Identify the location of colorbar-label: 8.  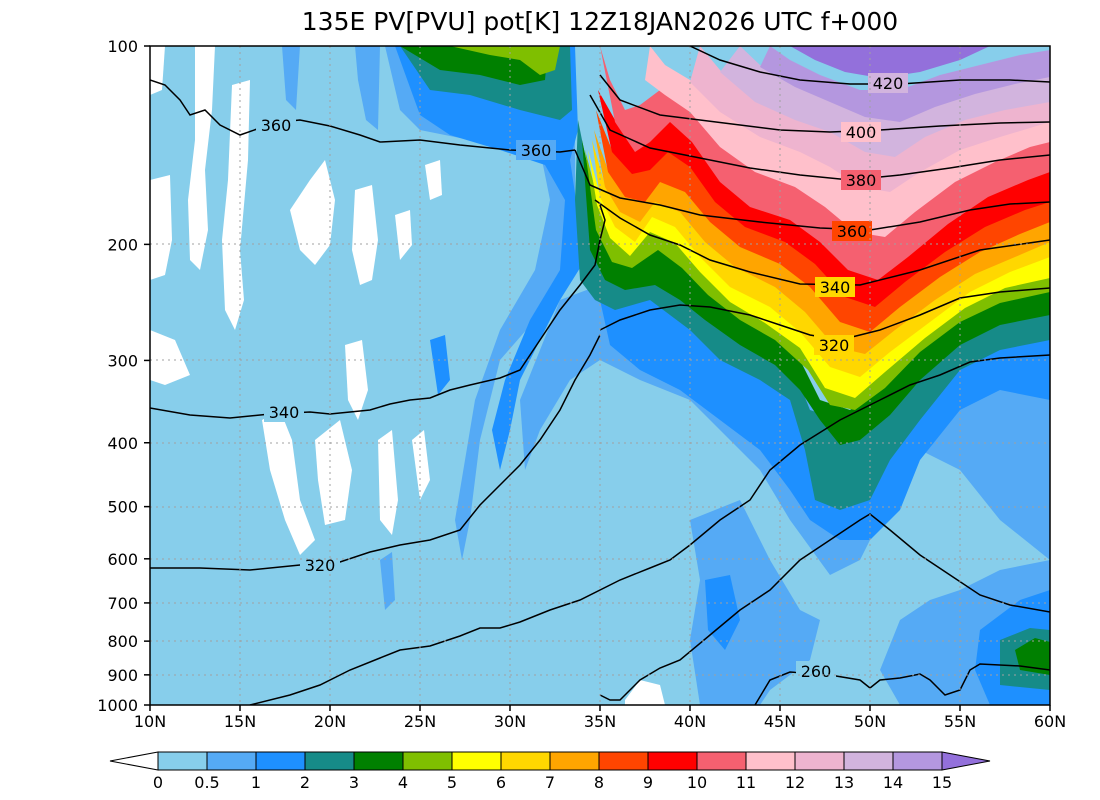
(599, 782).